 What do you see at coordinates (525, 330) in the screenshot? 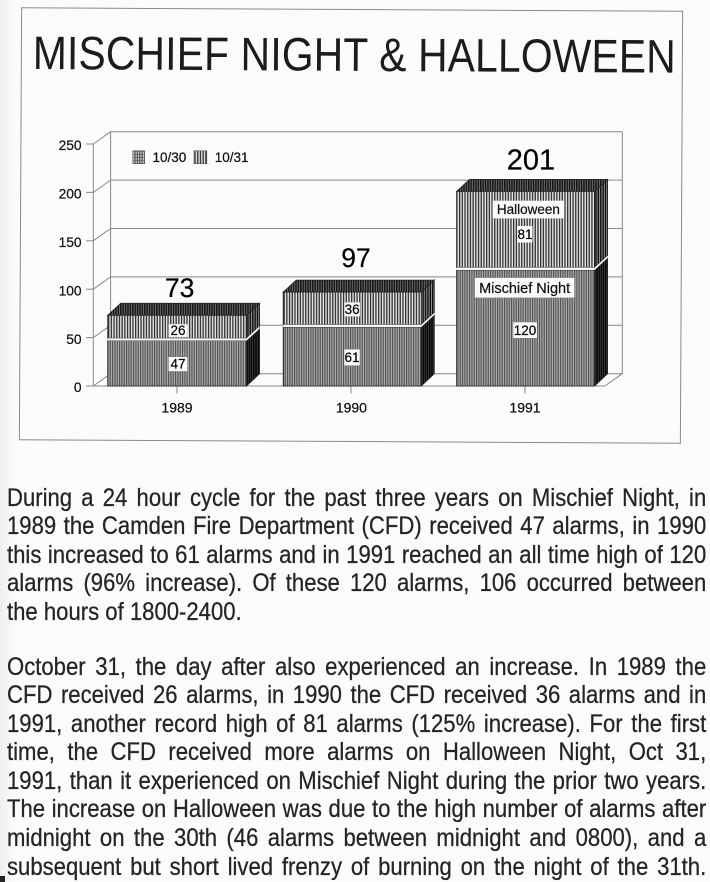
I see `svg-text: 120` at bounding box center [525, 330].